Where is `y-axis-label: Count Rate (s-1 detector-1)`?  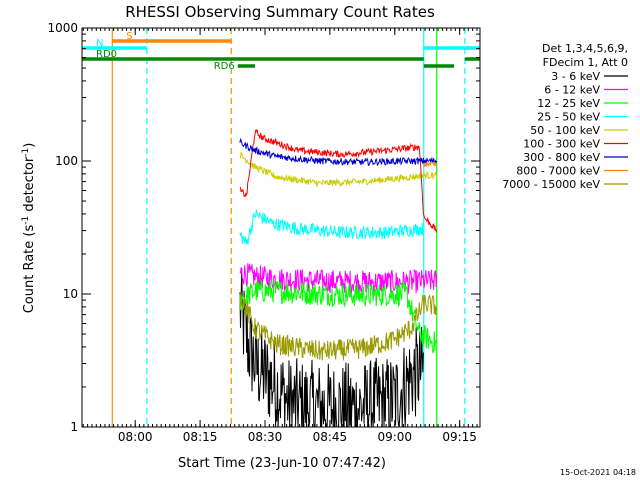 y-axis-label: Count Rate (s-1 detector-1) is located at coordinates (29, 228).